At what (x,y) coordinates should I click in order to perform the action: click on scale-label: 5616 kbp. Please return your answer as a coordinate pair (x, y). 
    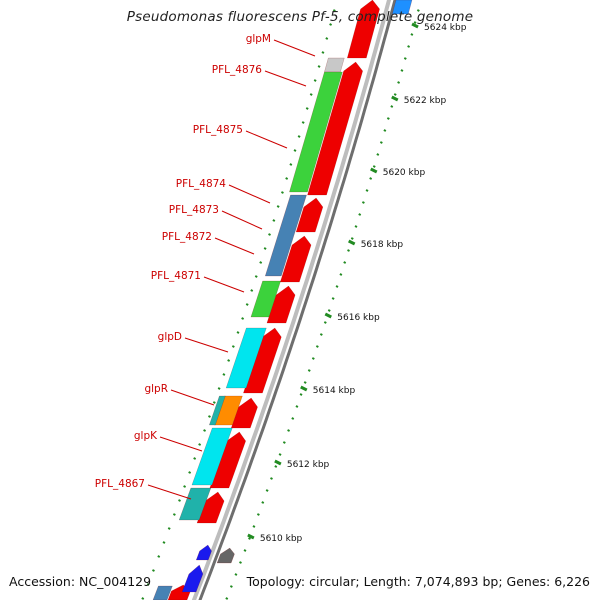
    Looking at the image, I should click on (358, 318).